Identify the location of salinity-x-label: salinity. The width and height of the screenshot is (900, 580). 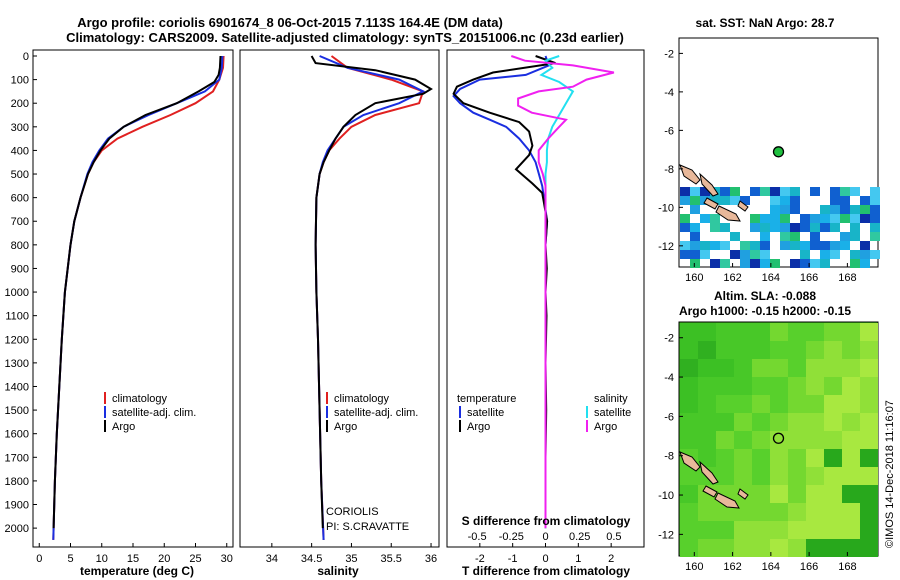
(338, 571).